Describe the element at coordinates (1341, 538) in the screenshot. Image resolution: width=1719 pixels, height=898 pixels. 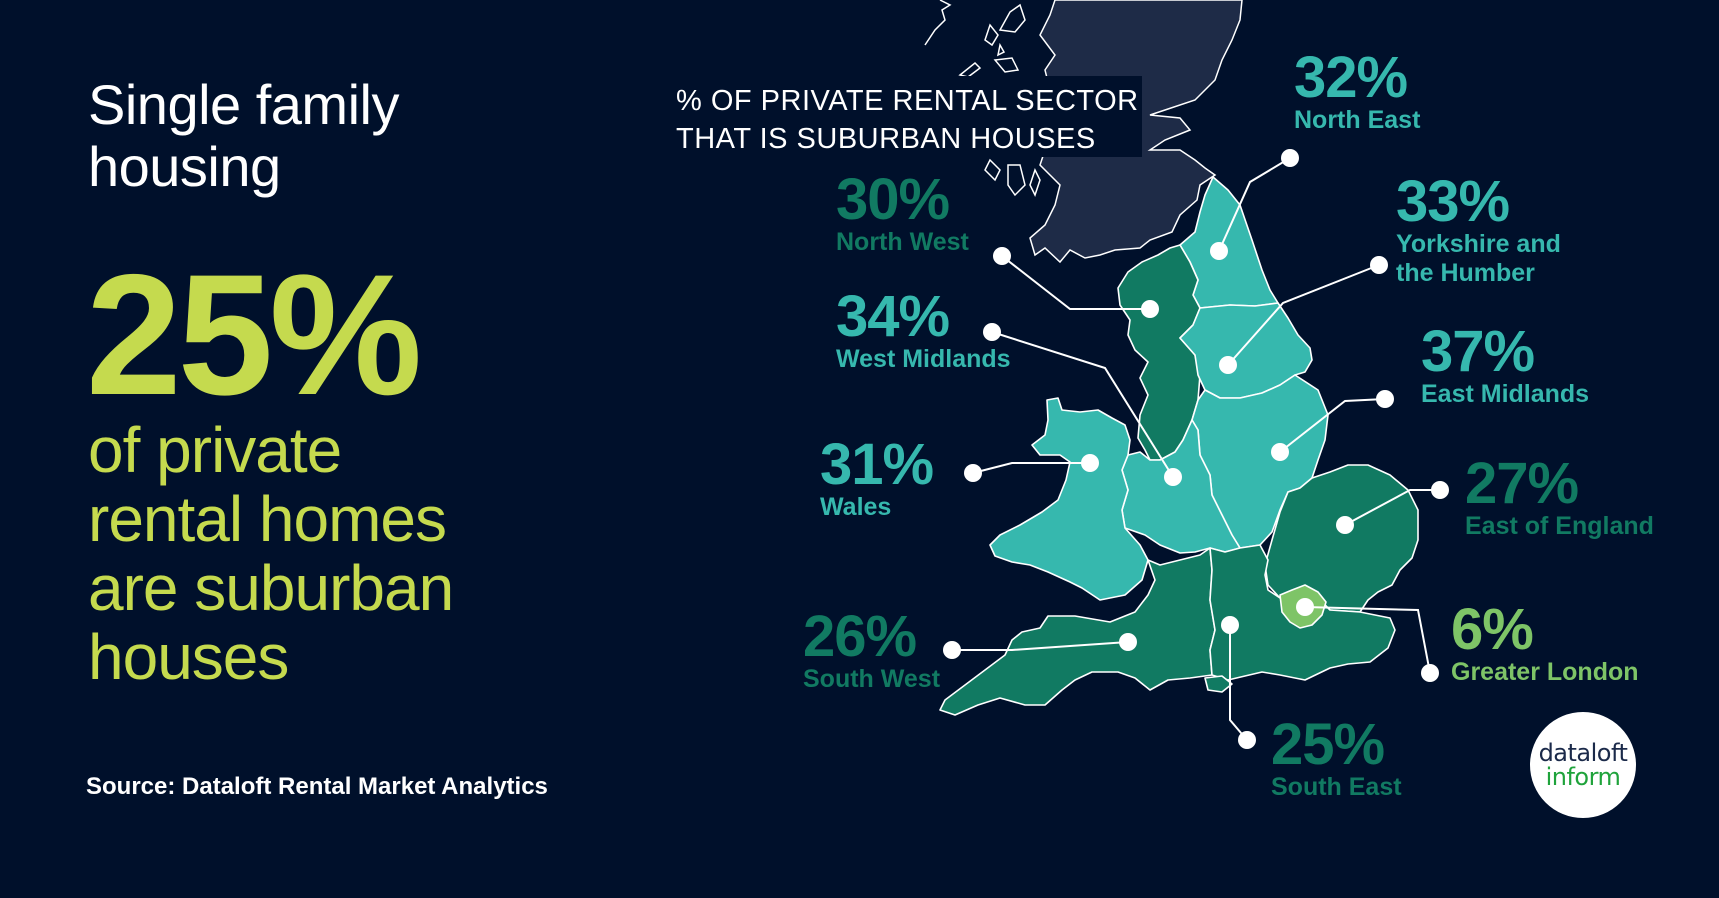
I see `region-east-of-england` at that location.